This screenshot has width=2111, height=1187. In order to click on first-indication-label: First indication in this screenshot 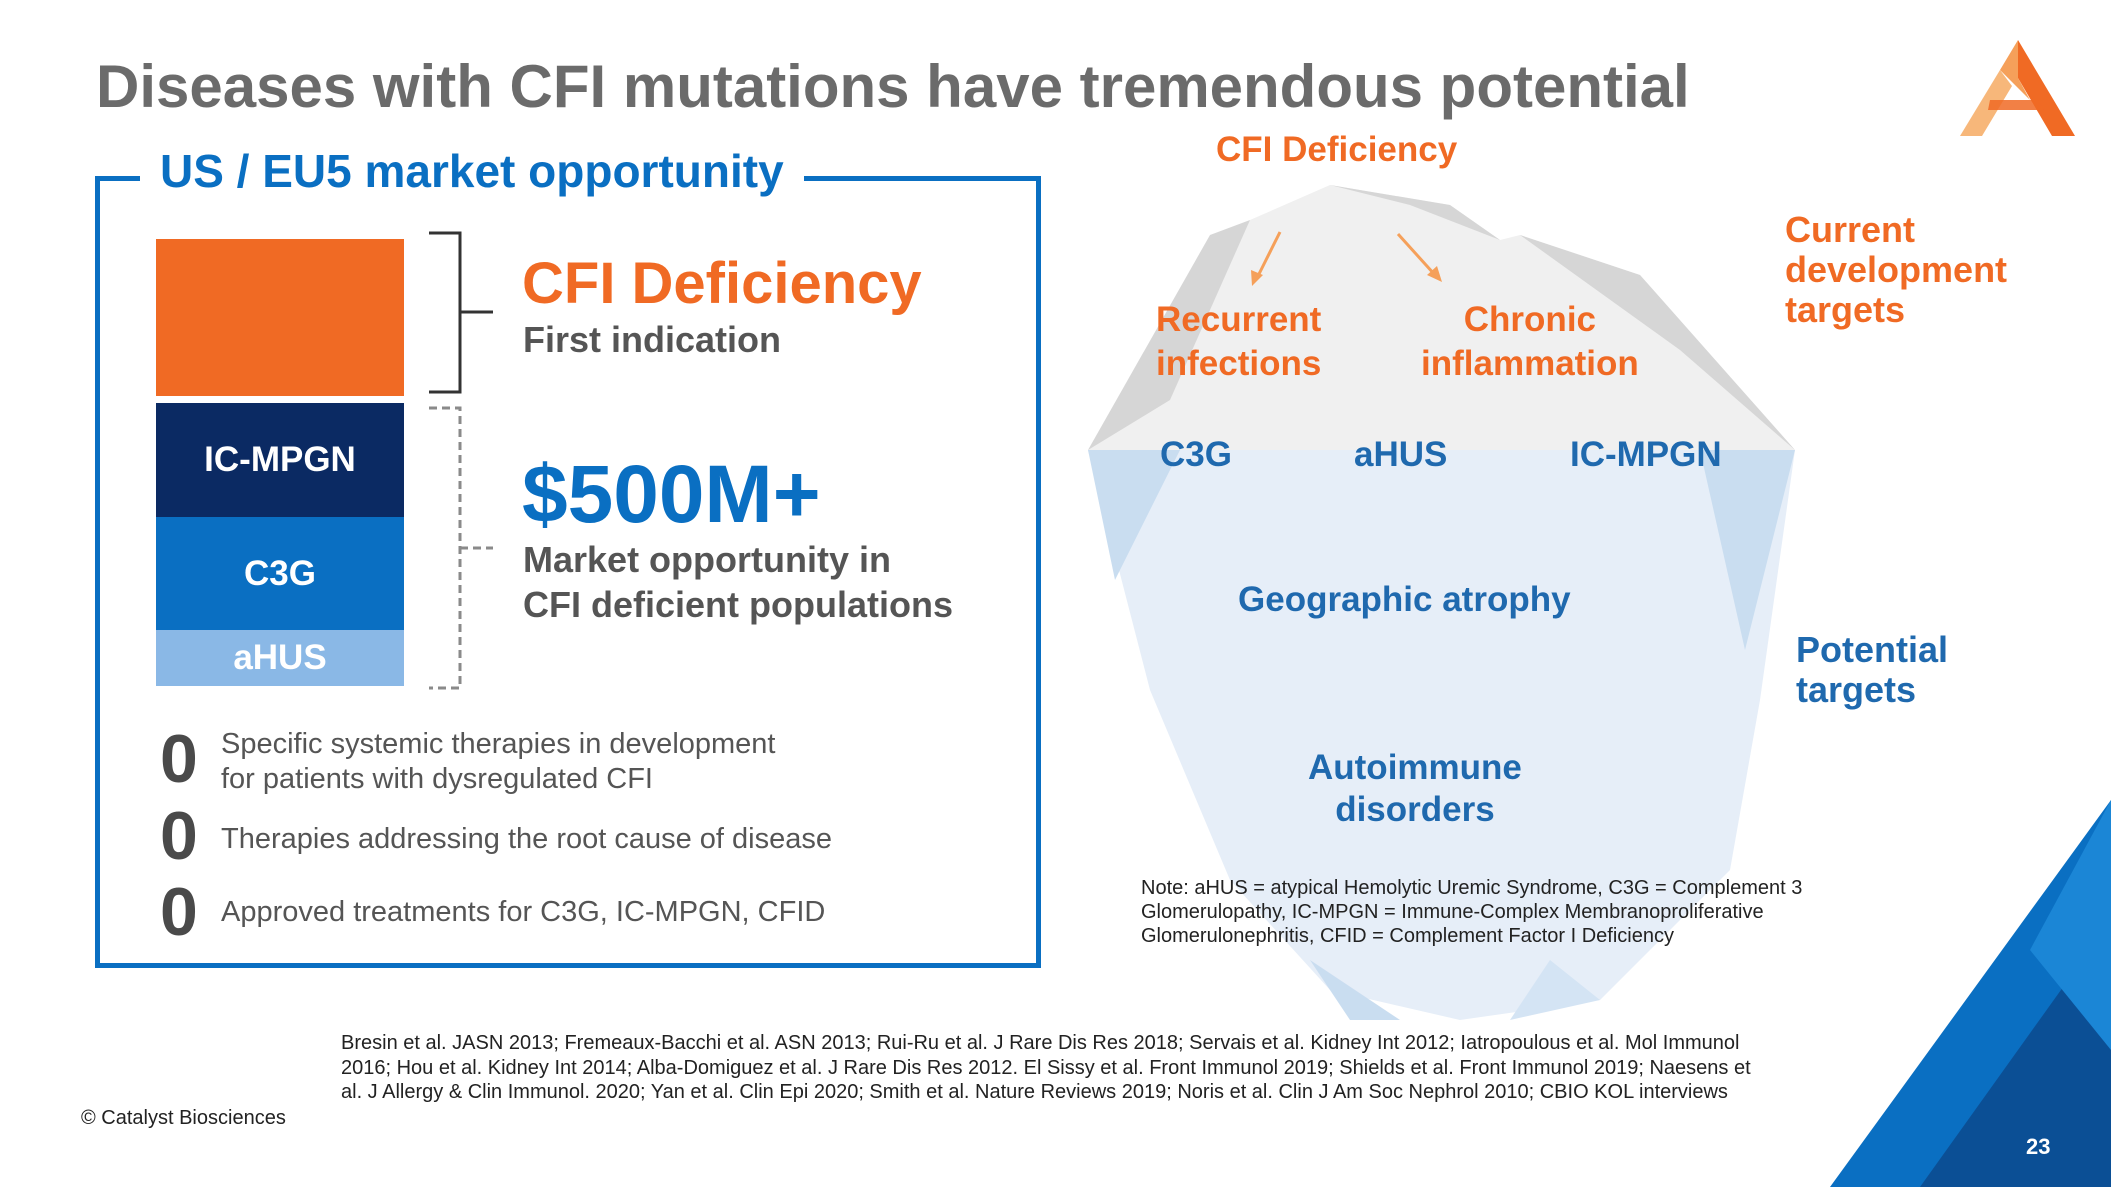, I will do `click(652, 339)`.